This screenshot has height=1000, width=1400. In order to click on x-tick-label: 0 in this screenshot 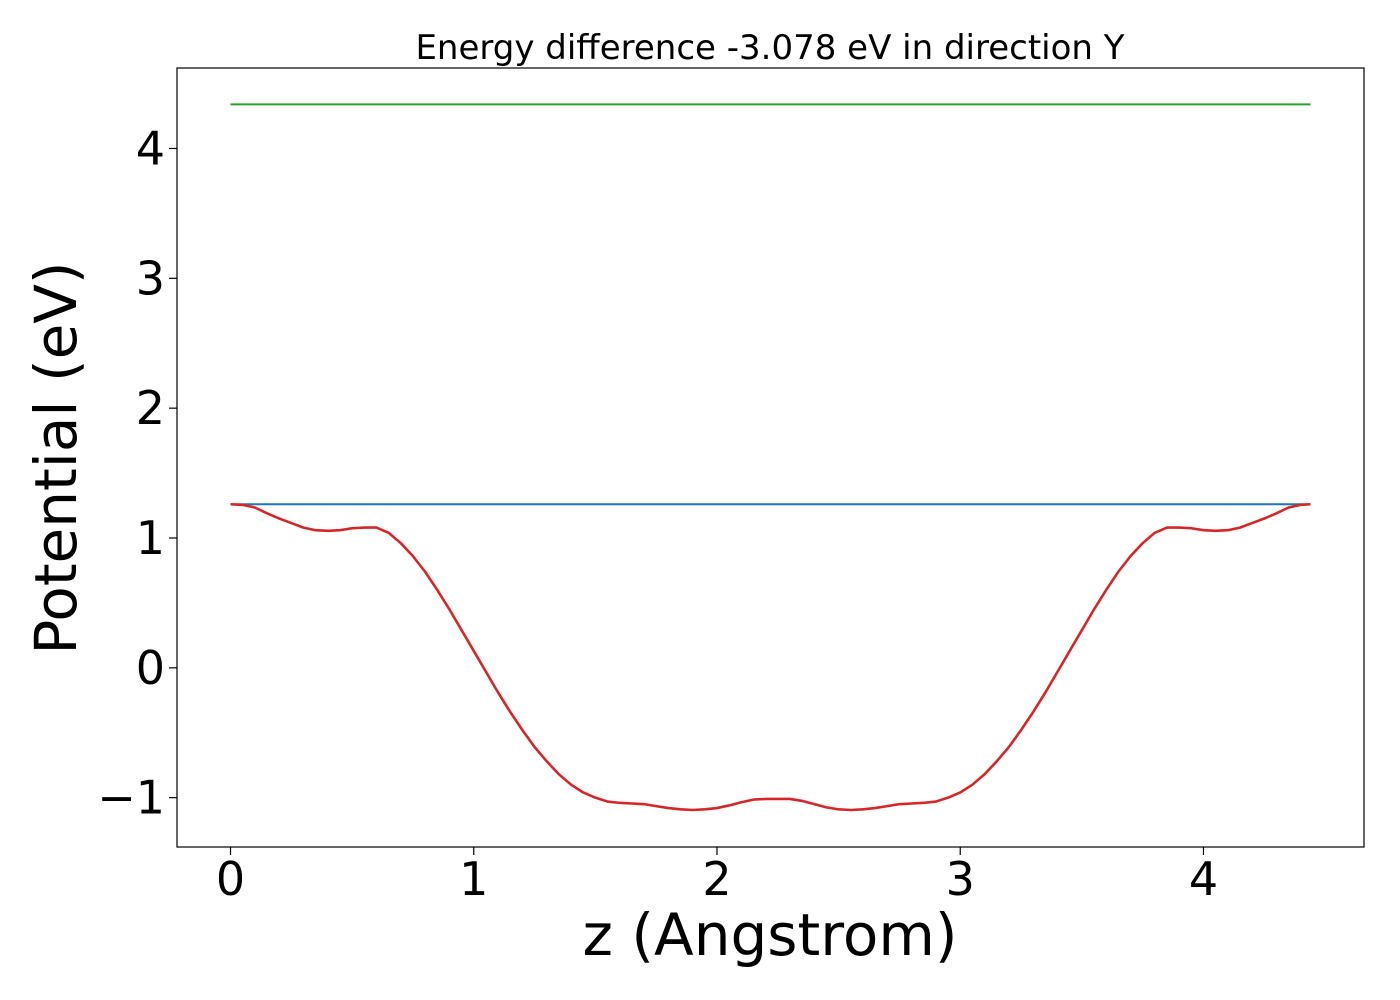, I will do `click(230, 879)`.